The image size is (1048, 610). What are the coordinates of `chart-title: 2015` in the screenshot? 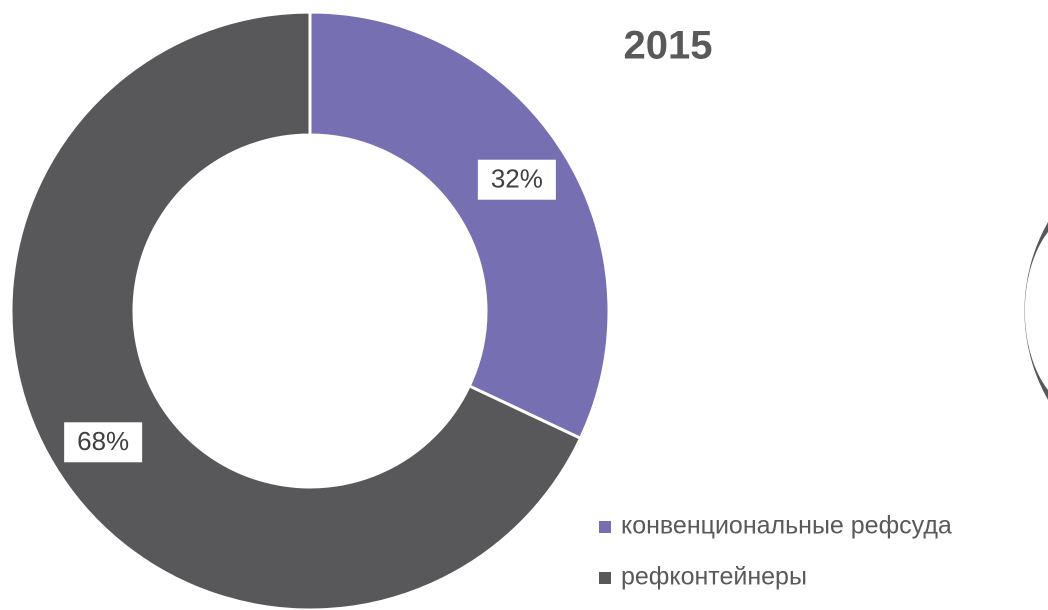 It's located at (668, 46).